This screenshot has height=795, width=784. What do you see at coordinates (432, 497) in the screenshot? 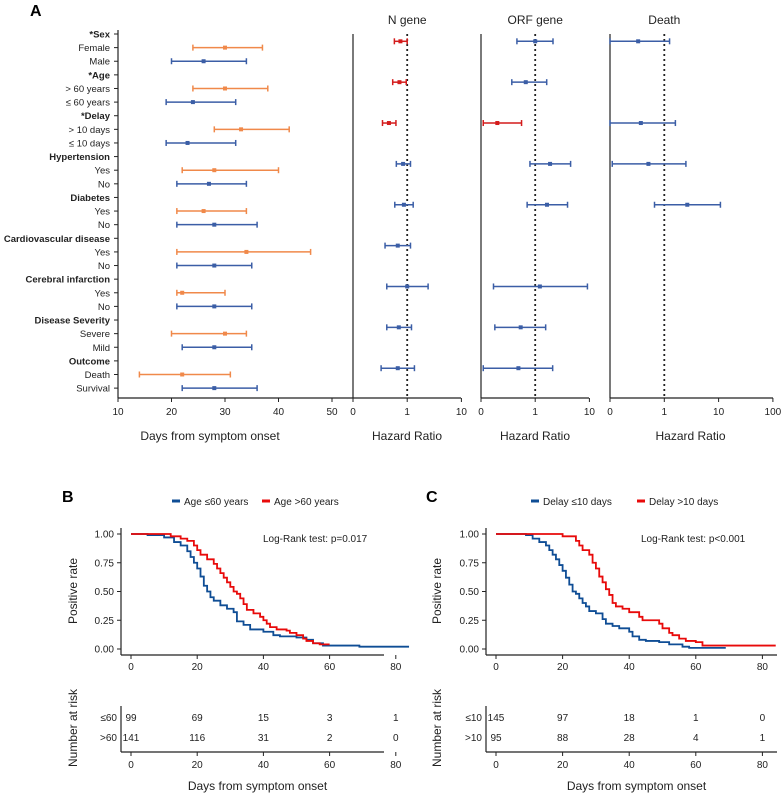
I see `panel-label-c: C` at bounding box center [432, 497].